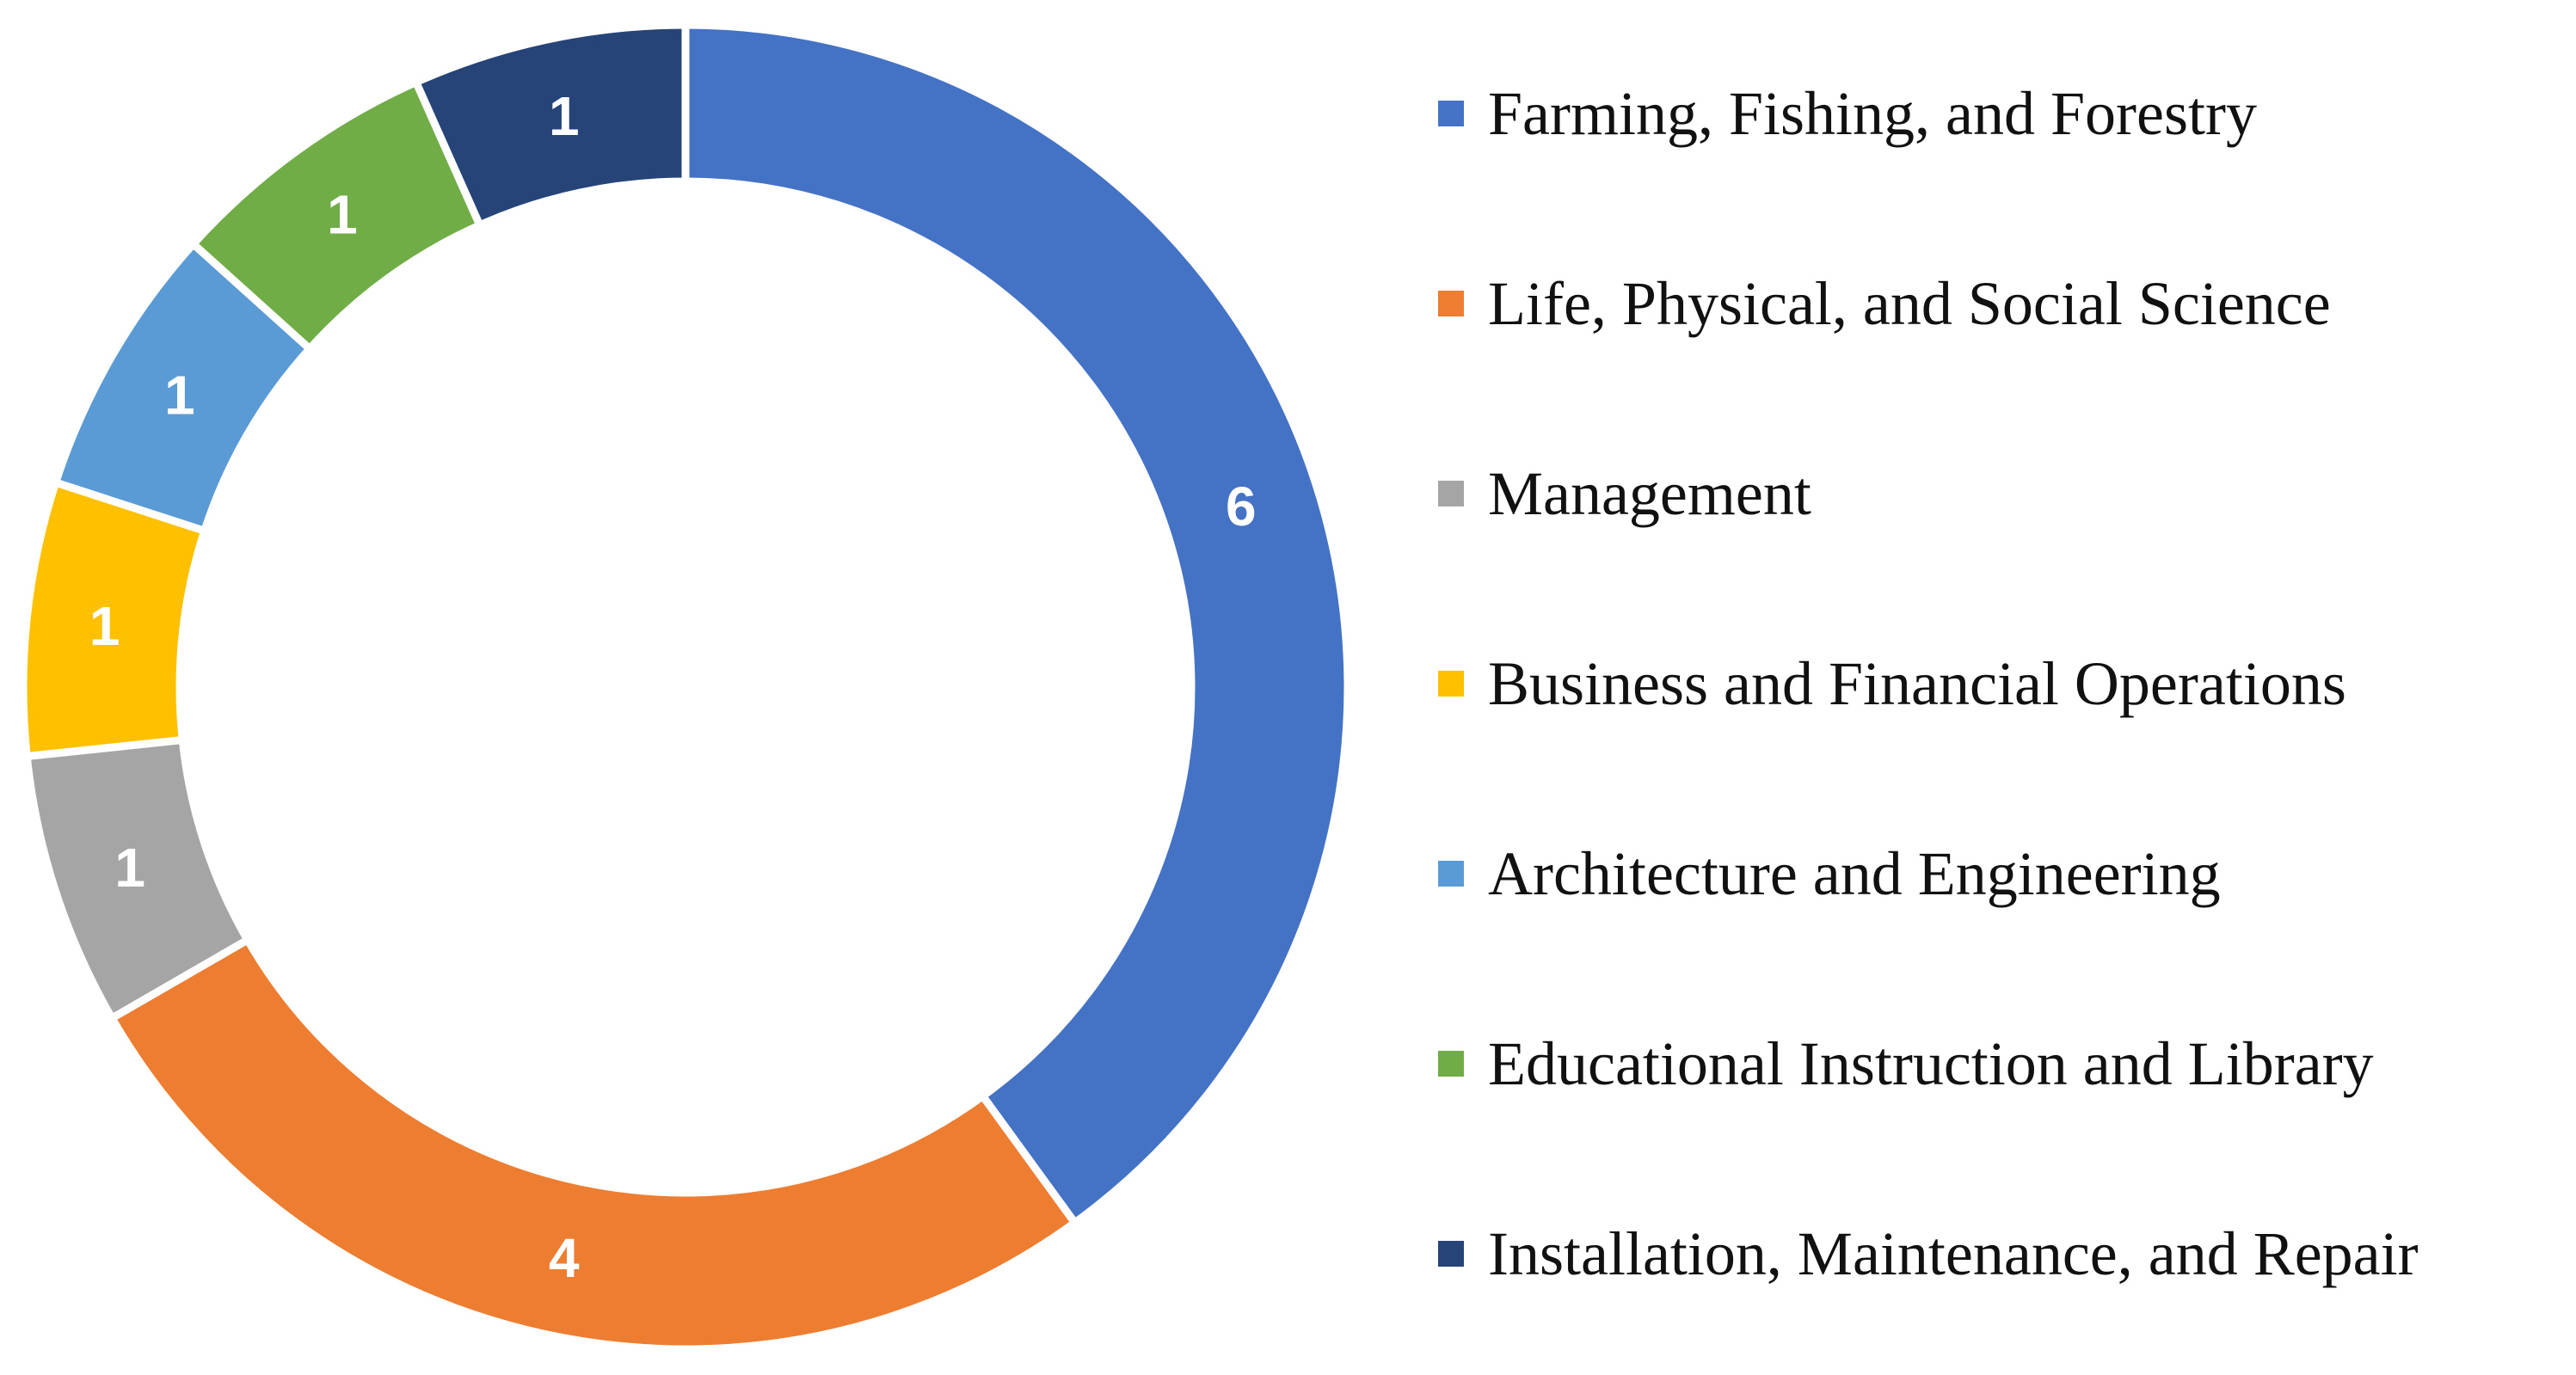 The width and height of the screenshot is (2576, 1375). Describe the element at coordinates (1241, 506) in the screenshot. I see `data-label-1: 6` at that location.